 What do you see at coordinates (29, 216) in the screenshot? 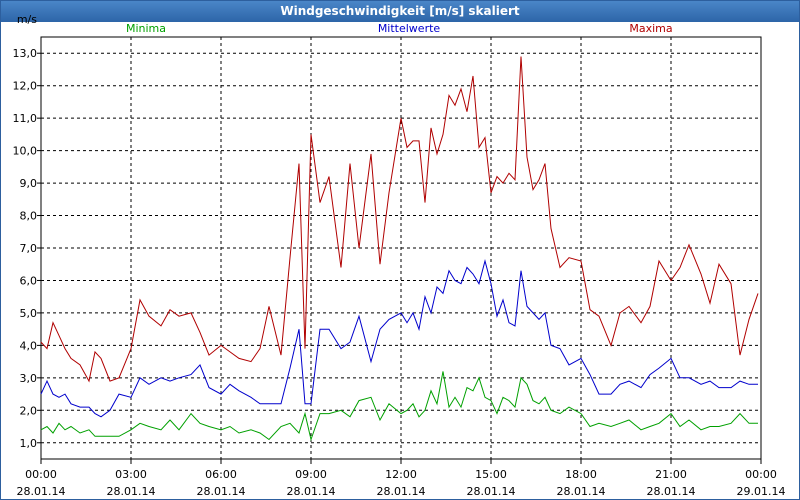
I see `y-tick-label: 8,0` at bounding box center [29, 216].